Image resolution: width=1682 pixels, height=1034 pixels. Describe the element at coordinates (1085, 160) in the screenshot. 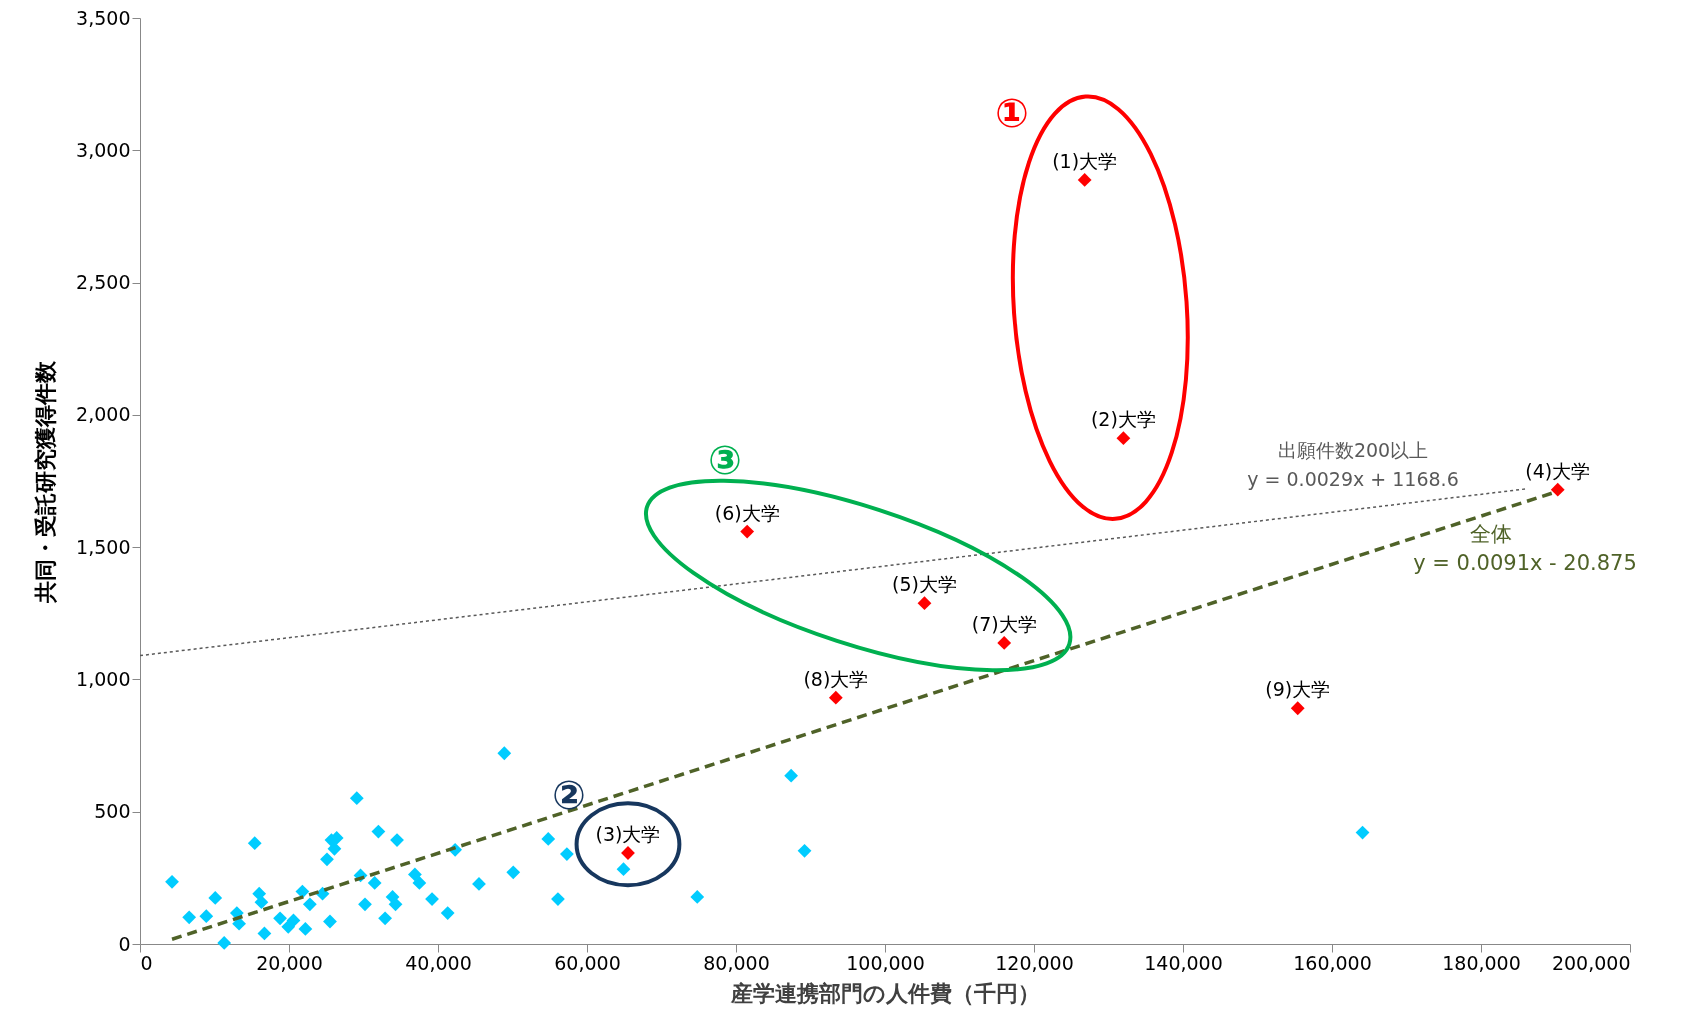

I see `annotation: (1)大学` at that location.